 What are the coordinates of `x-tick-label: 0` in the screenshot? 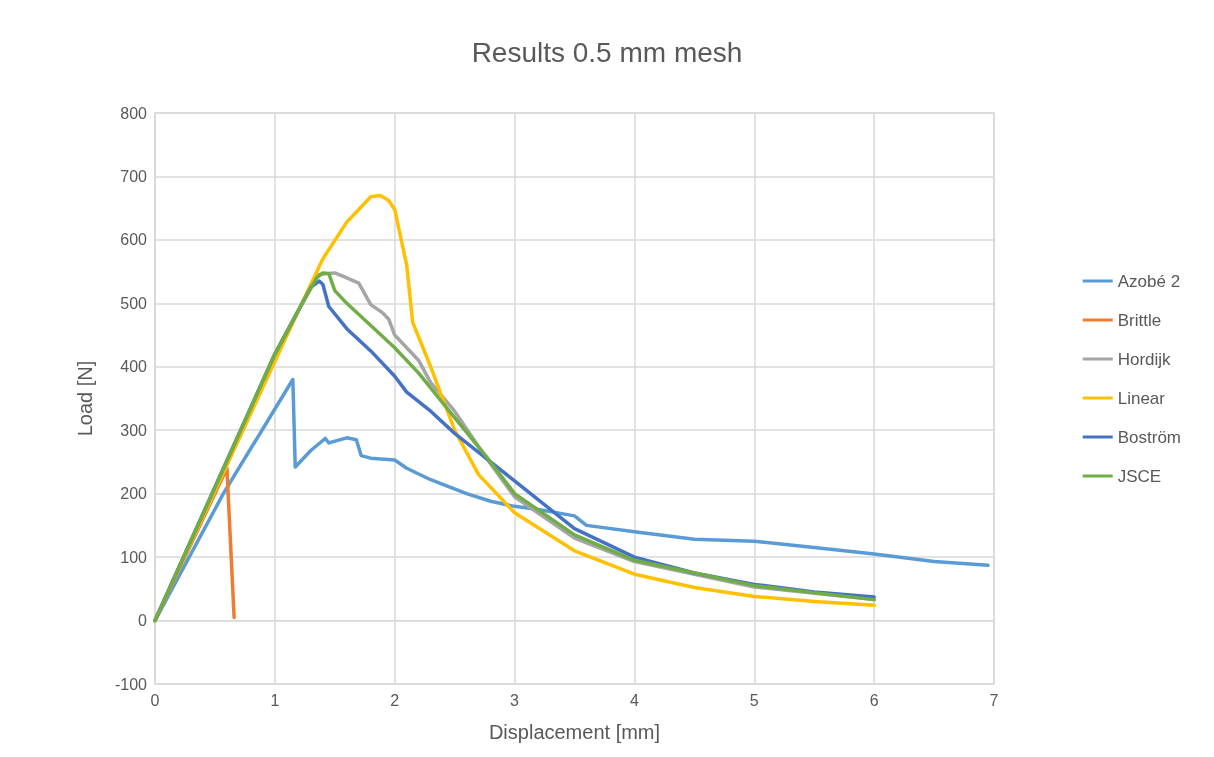 It's located at (155, 700).